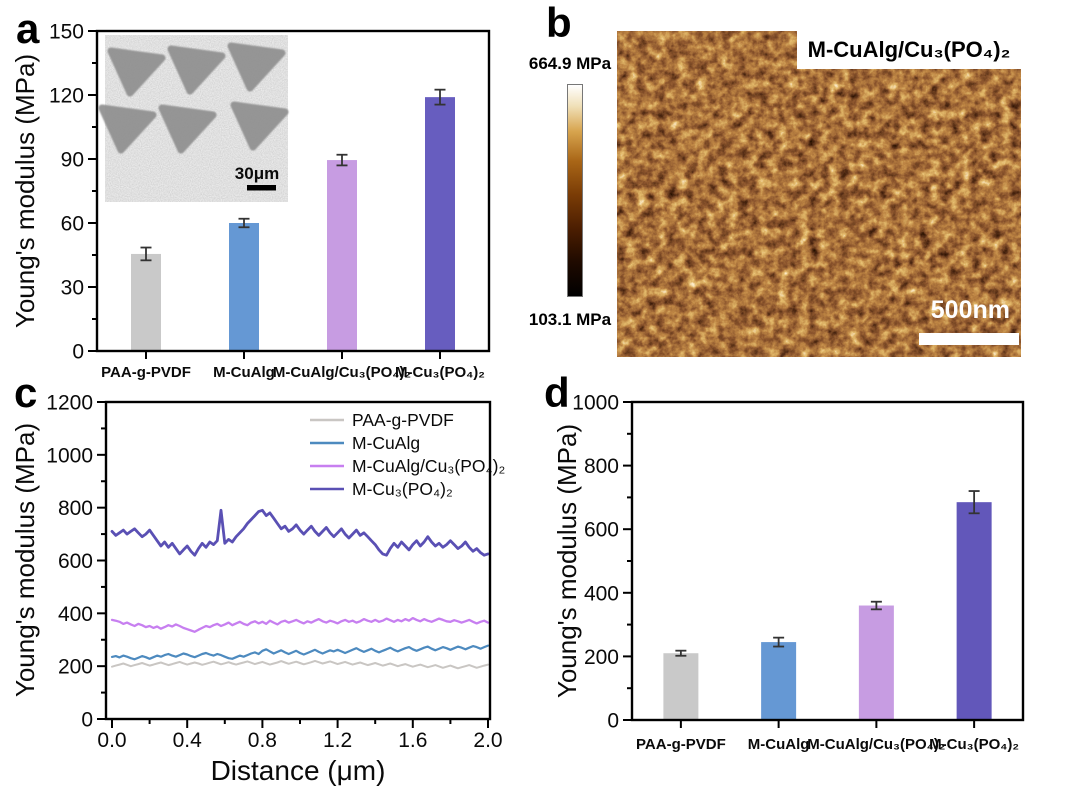 This screenshot has height=802, width=1072. I want to click on panel-label-b: b, so click(559, 23).